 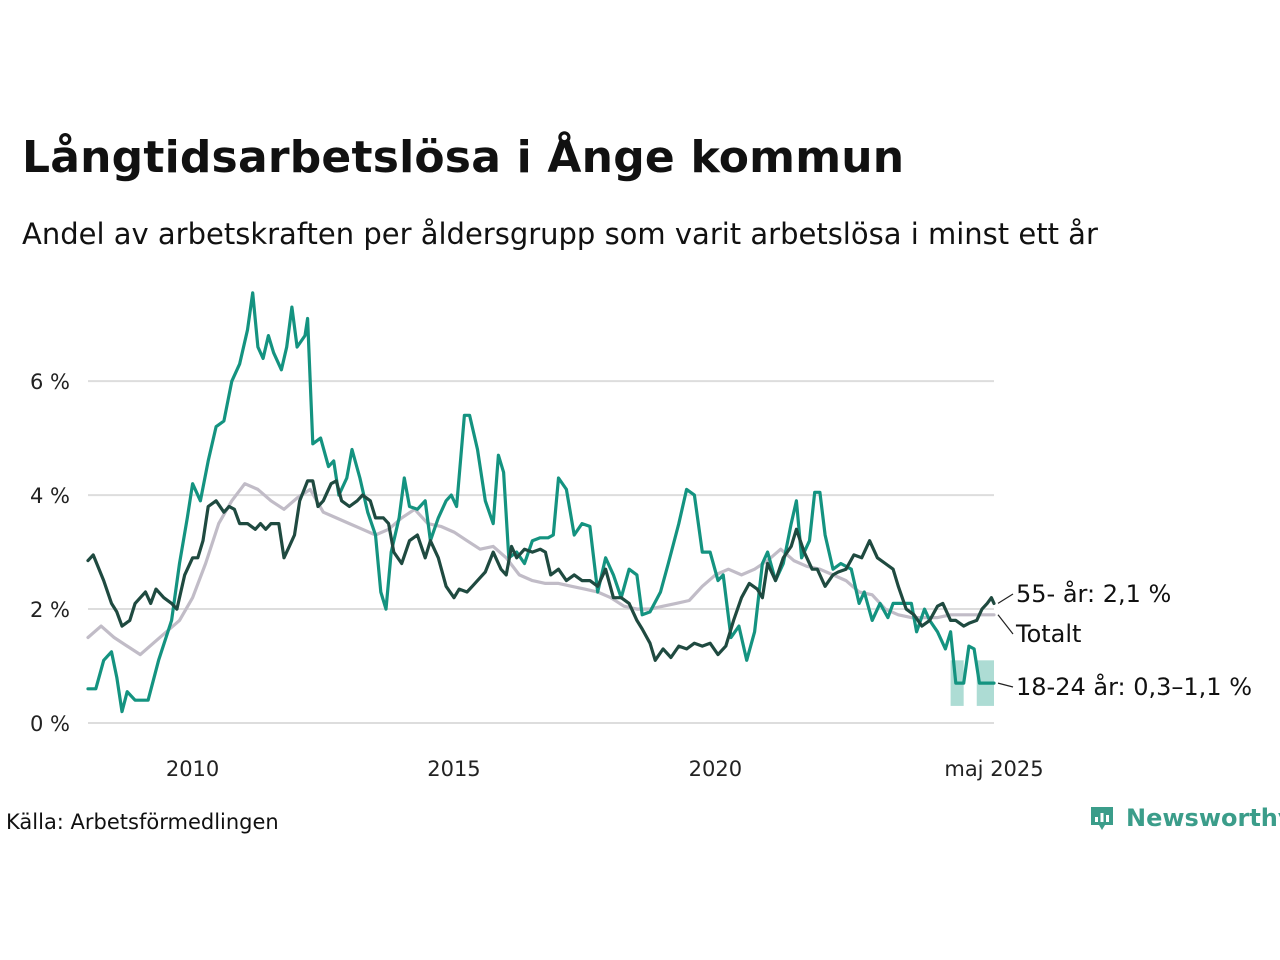 I want to click on brand-name: Newsworthy, so click(x=1203, y=818).